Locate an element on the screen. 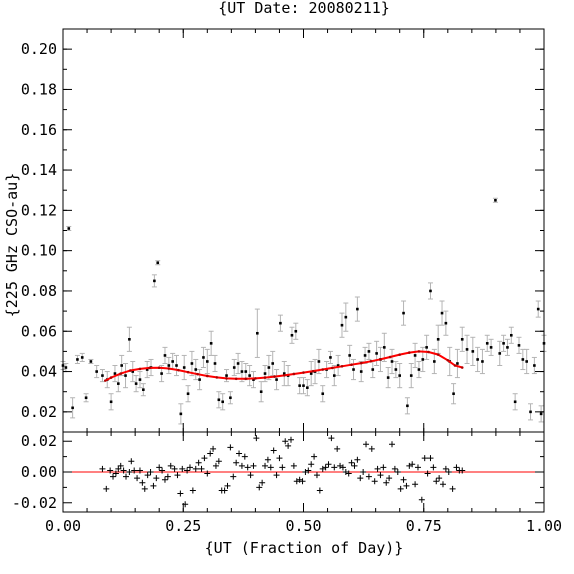 This screenshot has height=574, width=574. chart-title: {UT Date: 20080211} is located at coordinates (304, 8).